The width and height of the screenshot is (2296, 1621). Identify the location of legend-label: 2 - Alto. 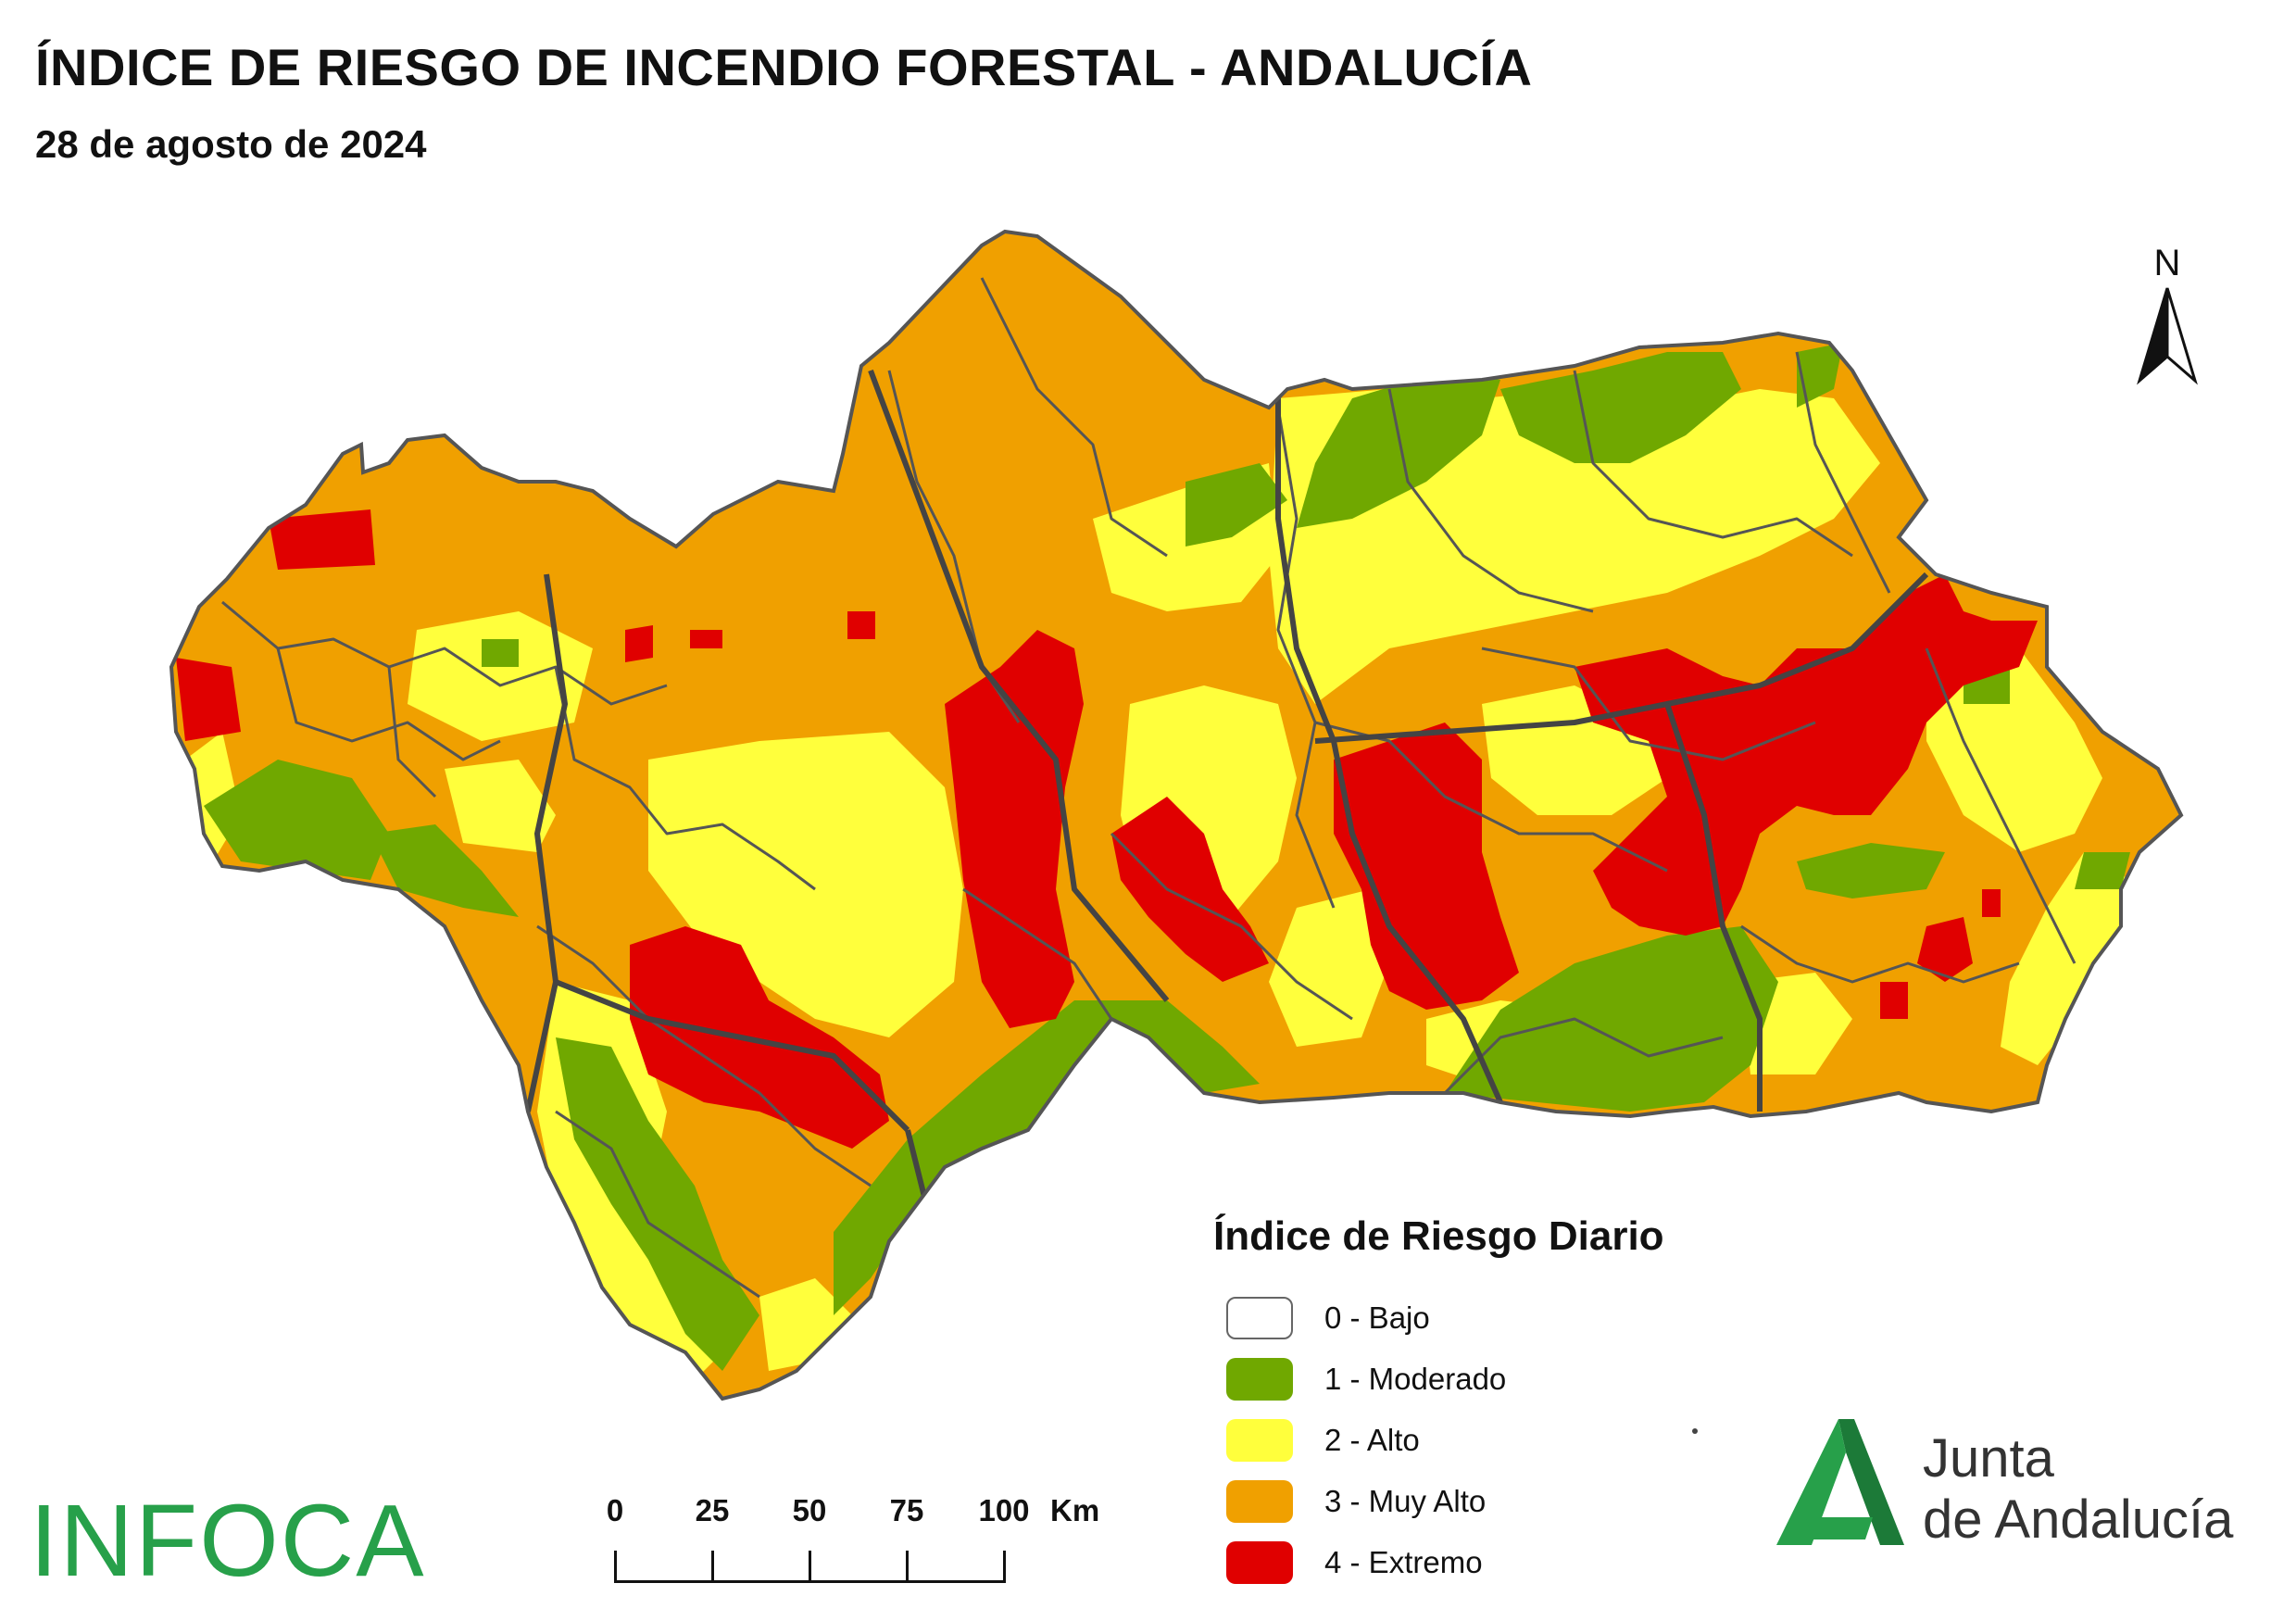
(1372, 1440).